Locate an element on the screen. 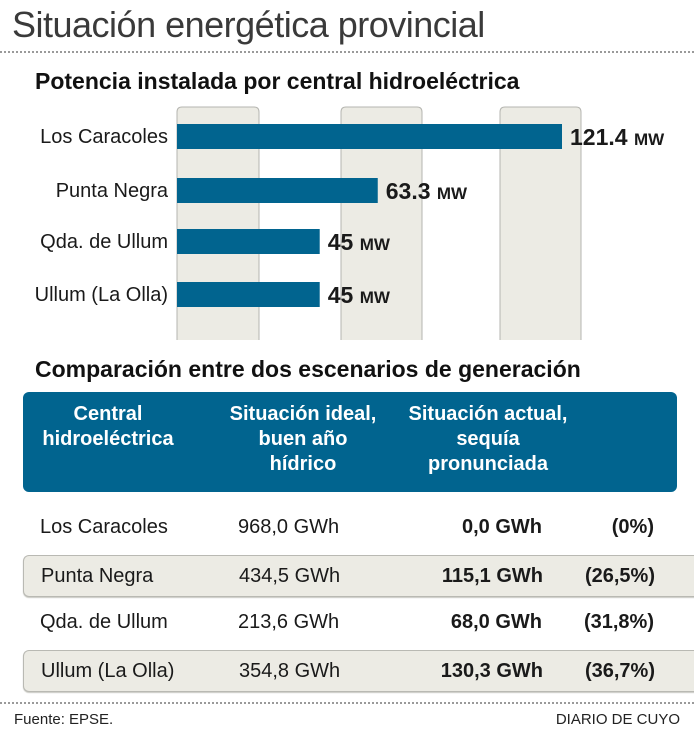 The height and width of the screenshot is (744, 694). cell-percent: (26,5%) is located at coordinates (619, 576).